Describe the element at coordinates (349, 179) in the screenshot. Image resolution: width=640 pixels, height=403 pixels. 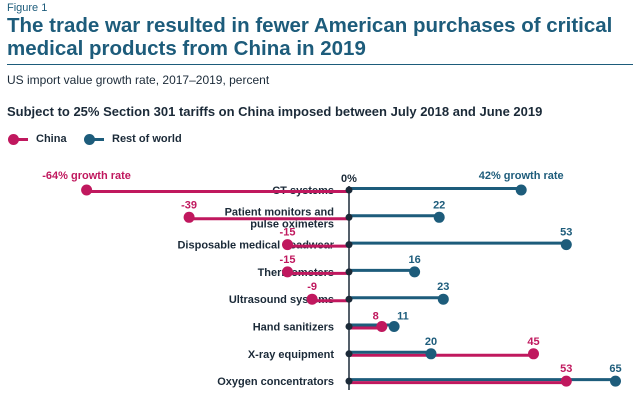
I see `zero-axis-label: 0%` at that location.